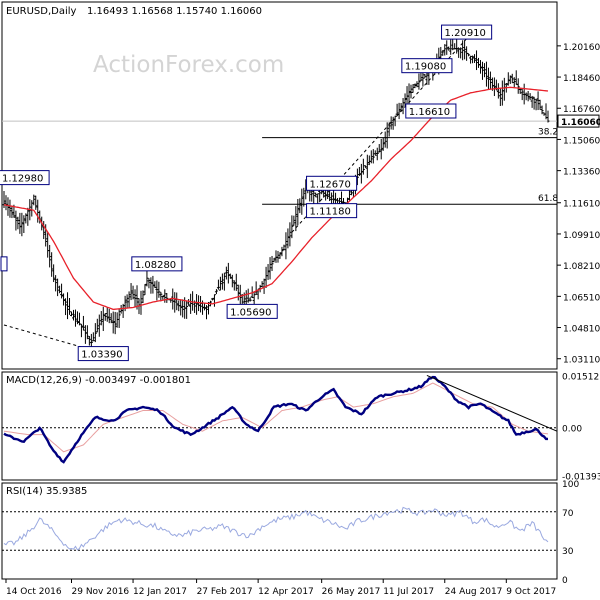 This screenshot has width=600, height=600. I want to click on macd-line, so click(275, 419).